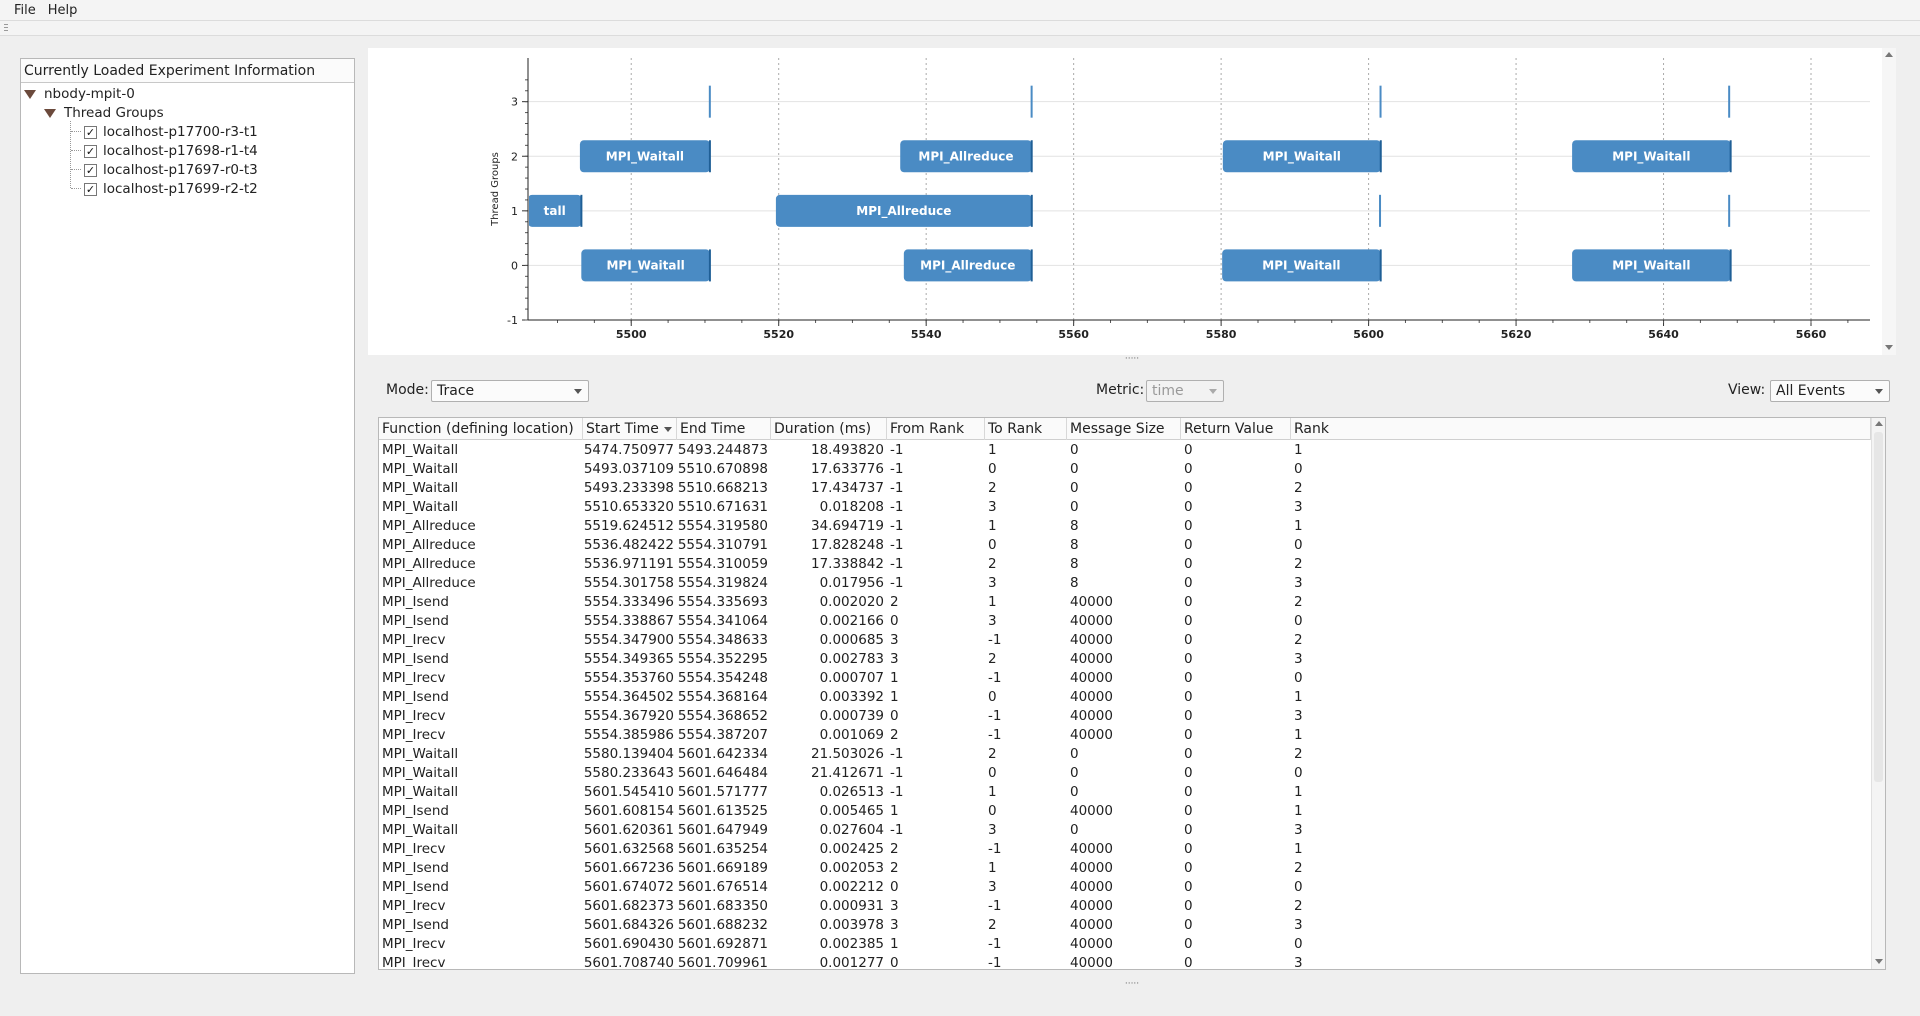 The image size is (1920, 1016). What do you see at coordinates (114, 113) in the screenshot?
I see `tree-item-label: Thread Groups` at bounding box center [114, 113].